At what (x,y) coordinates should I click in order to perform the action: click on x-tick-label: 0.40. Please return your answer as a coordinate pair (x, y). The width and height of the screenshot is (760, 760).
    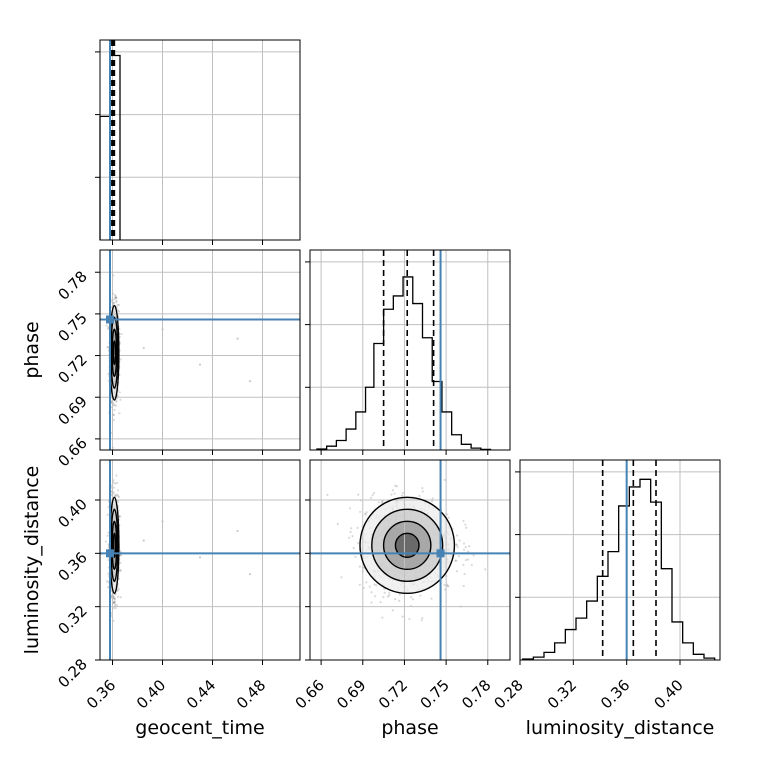
    Looking at the image, I should click on (151, 694).